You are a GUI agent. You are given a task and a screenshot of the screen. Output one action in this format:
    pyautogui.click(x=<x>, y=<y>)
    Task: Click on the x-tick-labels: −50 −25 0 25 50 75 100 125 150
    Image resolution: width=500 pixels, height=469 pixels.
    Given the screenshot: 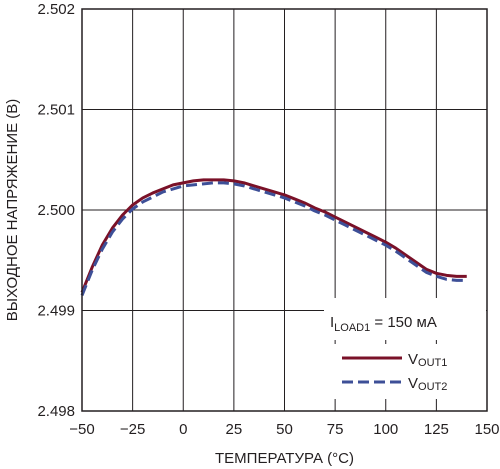 What is the action you would take?
    pyautogui.click(x=284, y=429)
    